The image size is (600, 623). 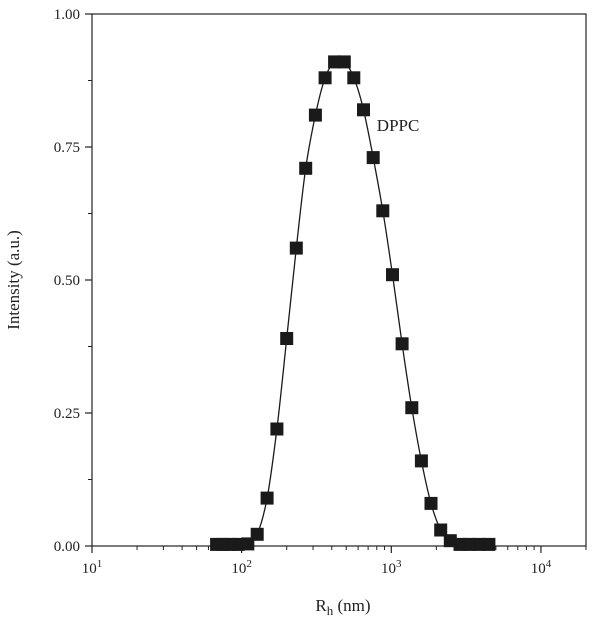 What do you see at coordinates (67, 547) in the screenshot?
I see `y-tick-label: 0.00` at bounding box center [67, 547].